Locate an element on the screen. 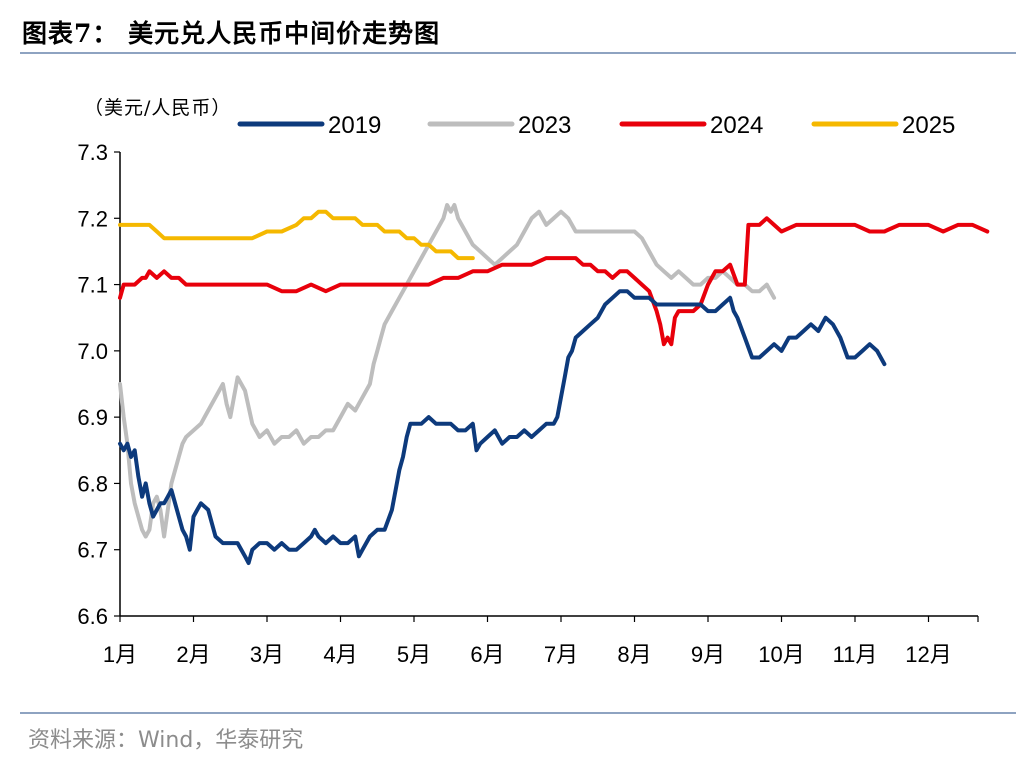 This screenshot has width=1036, height=760. source-note: 资料来源：Wind，华泰研究 is located at coordinates (166, 740).